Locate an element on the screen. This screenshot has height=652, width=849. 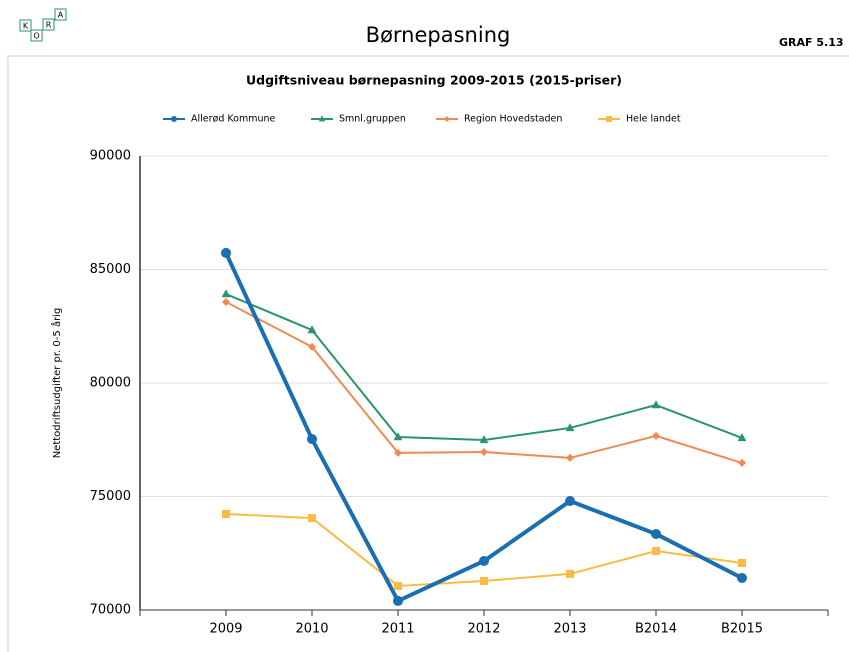
y-axis-label: Nettodriftsudgifter pr. 0-5 årig is located at coordinates (56, 383).